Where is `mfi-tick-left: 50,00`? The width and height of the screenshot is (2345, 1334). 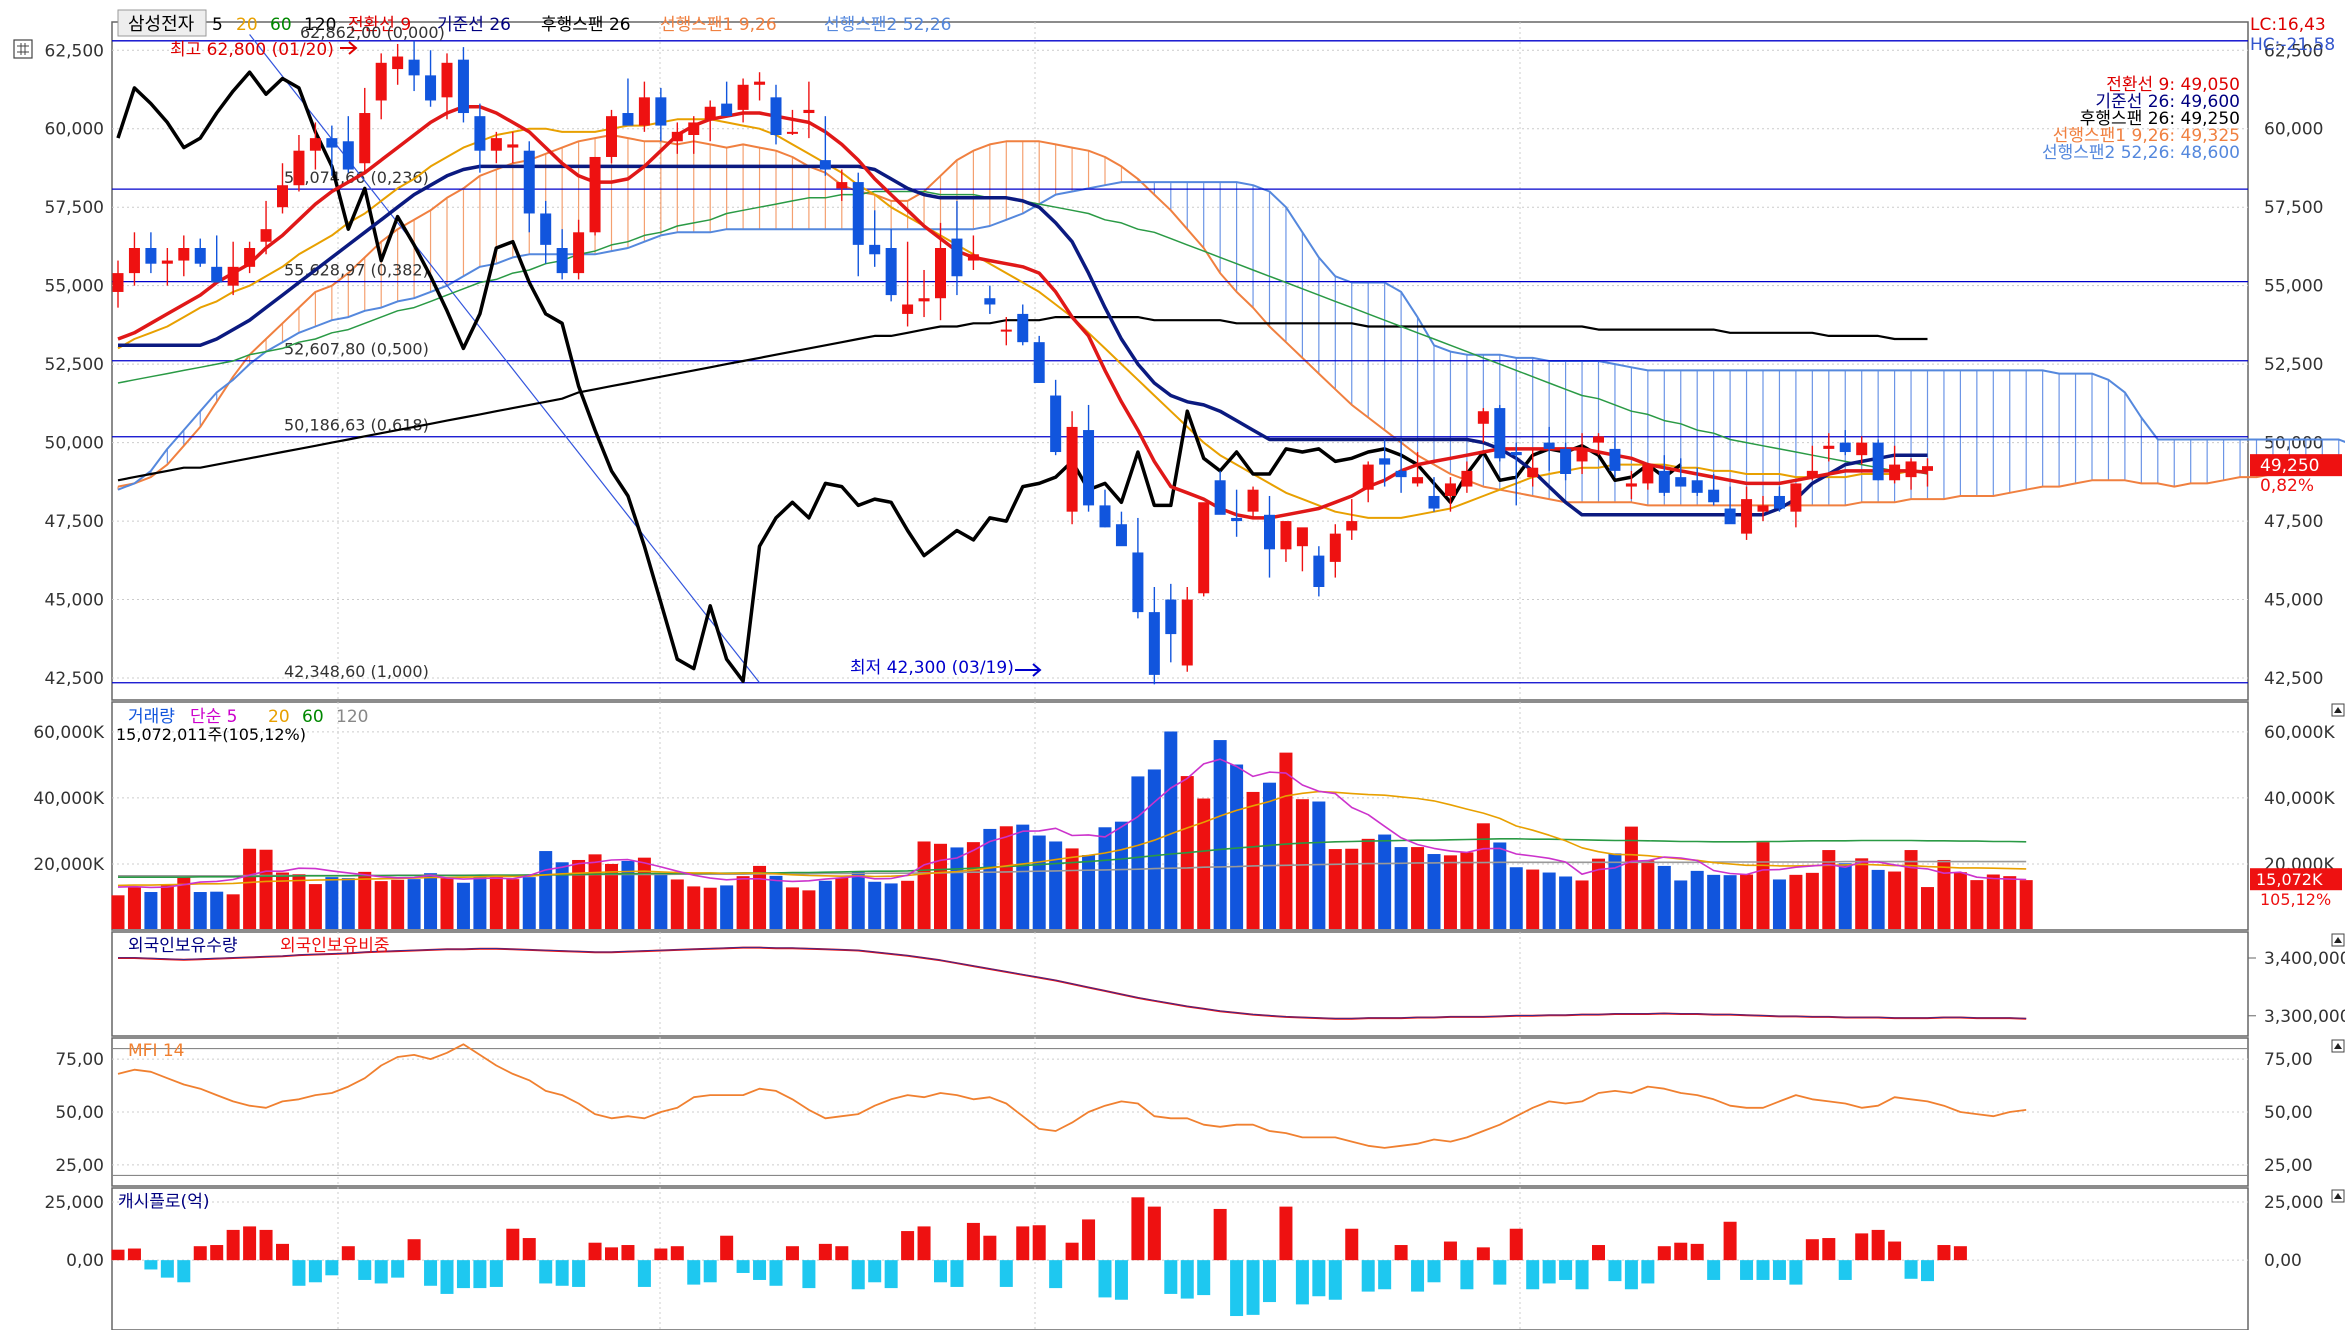
mfi-tick-left: 50,00 is located at coordinates (79, 1113).